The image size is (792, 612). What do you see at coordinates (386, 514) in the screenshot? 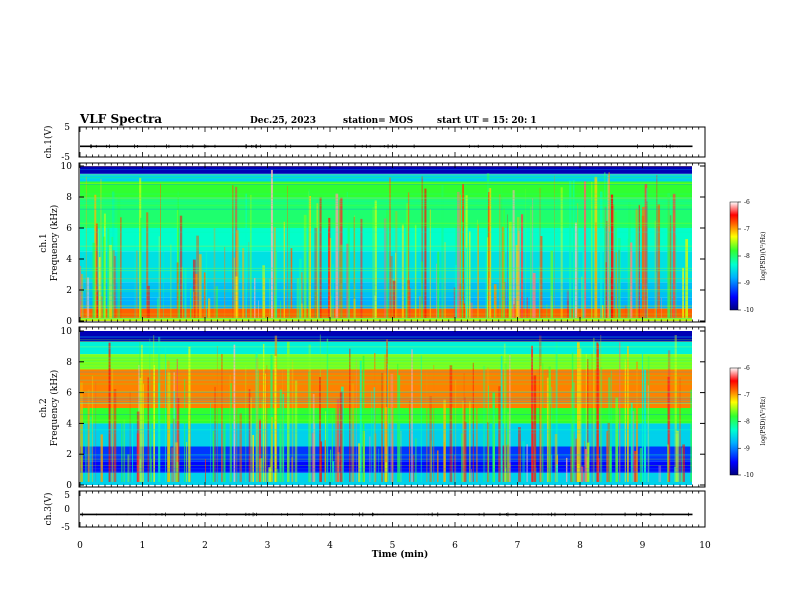
I see `ch3-waveform-trace` at bounding box center [386, 514].